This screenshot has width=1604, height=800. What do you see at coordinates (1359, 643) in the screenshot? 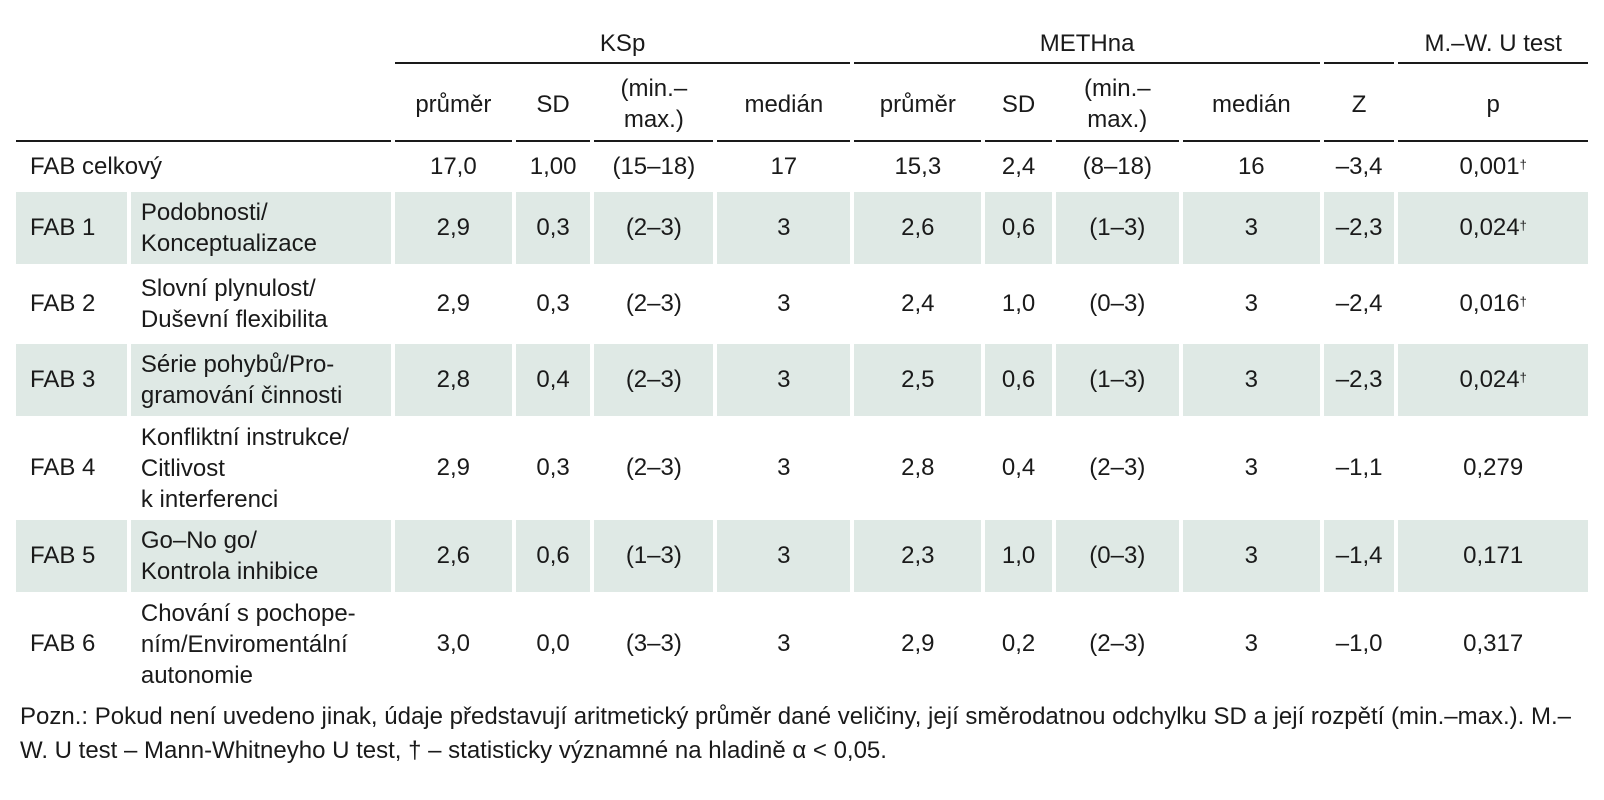
I see `fab-z: –1,0` at bounding box center [1359, 643].